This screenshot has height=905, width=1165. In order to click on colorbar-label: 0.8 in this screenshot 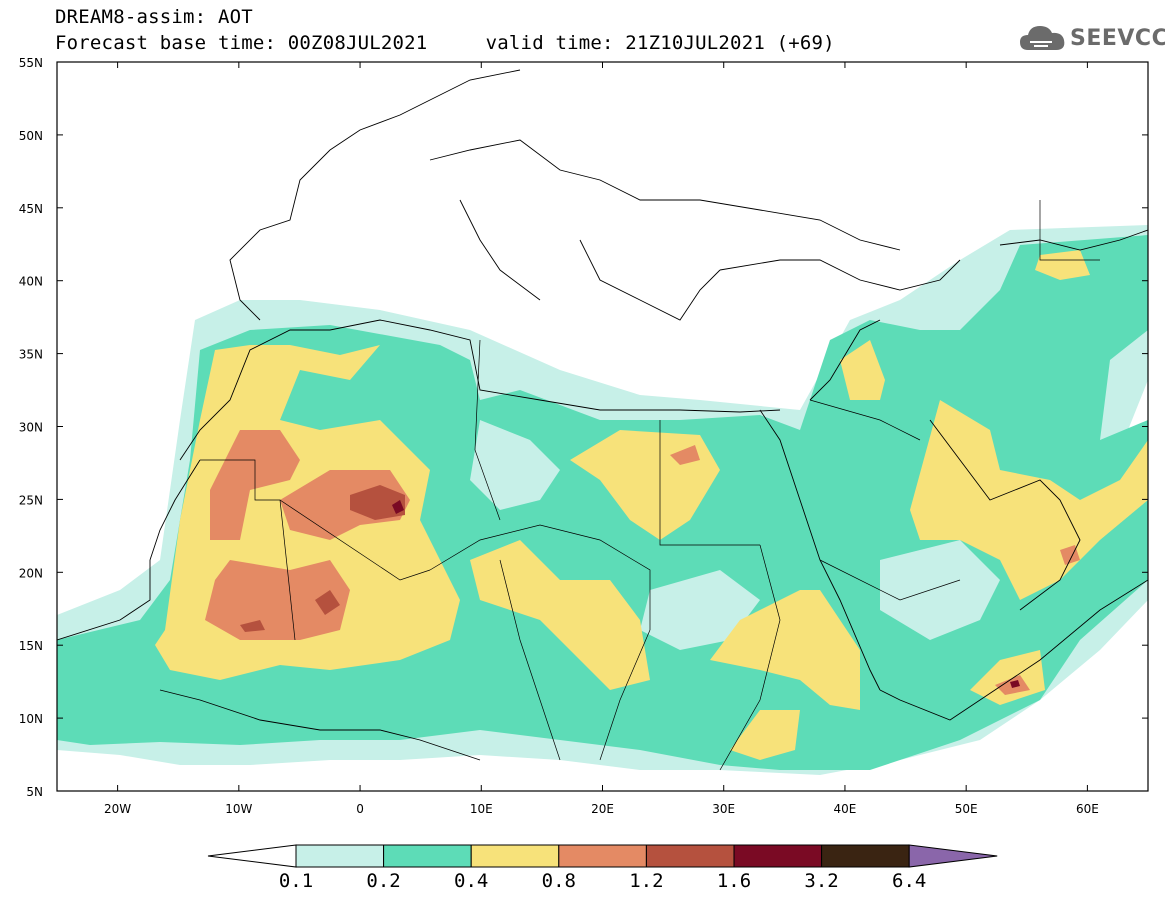, I will do `click(559, 881)`.